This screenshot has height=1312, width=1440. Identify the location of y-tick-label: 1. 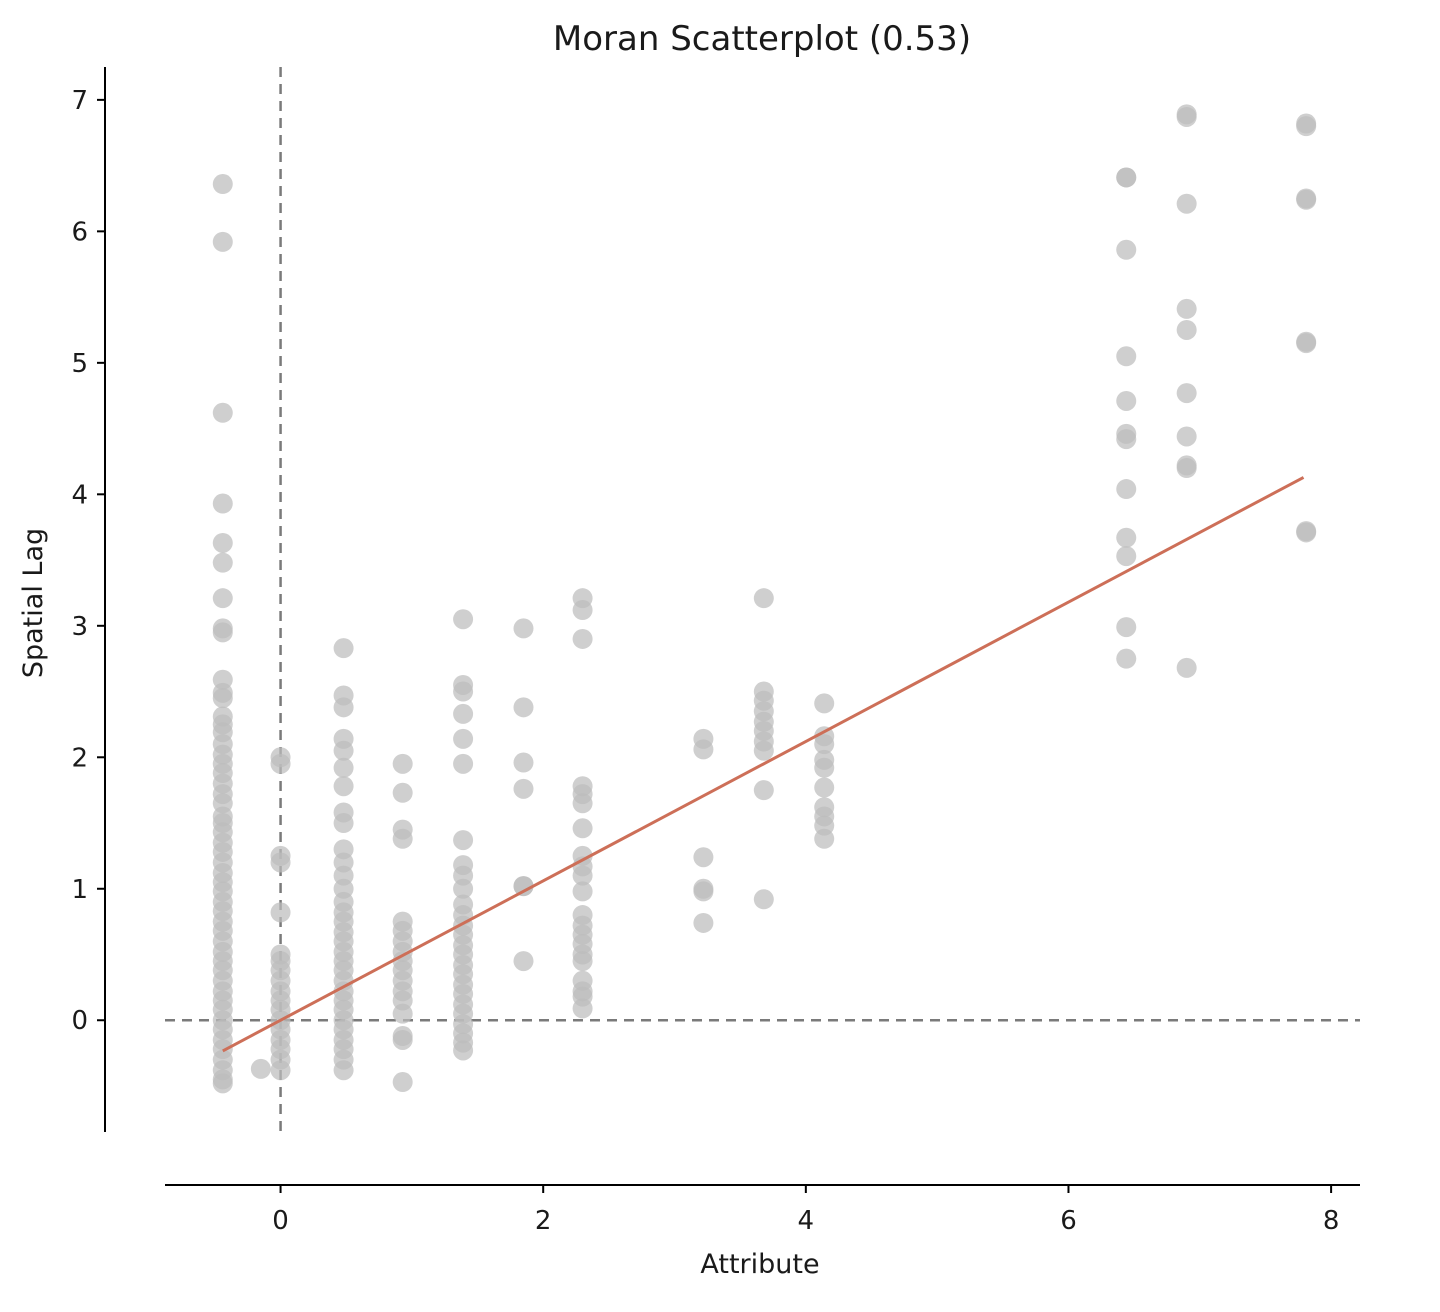
(79, 890).